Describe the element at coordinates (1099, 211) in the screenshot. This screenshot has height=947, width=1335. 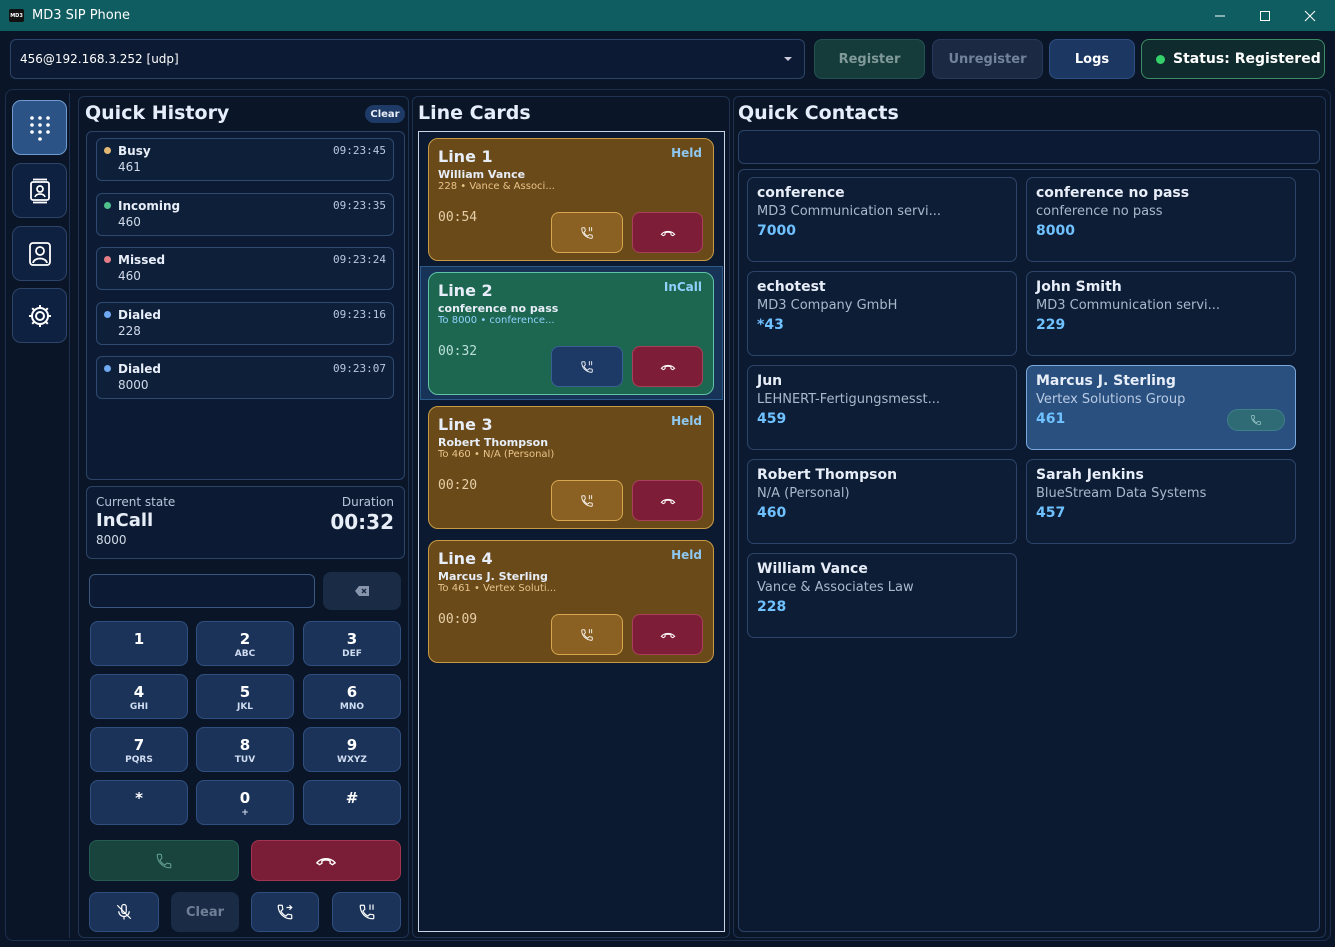
I see `contact-org: conference no pass` at that location.